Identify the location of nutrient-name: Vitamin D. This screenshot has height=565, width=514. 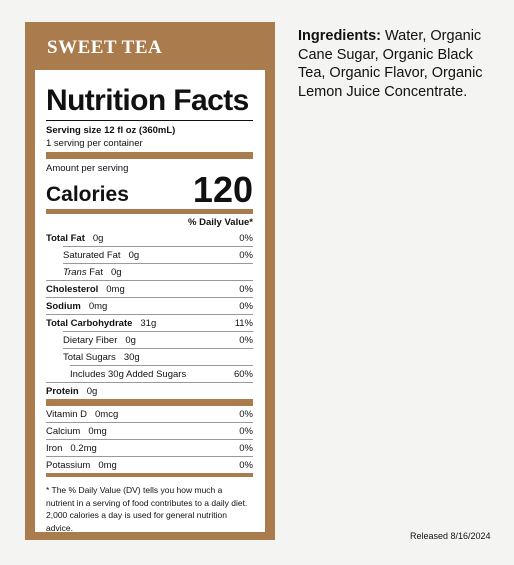
(67, 414).